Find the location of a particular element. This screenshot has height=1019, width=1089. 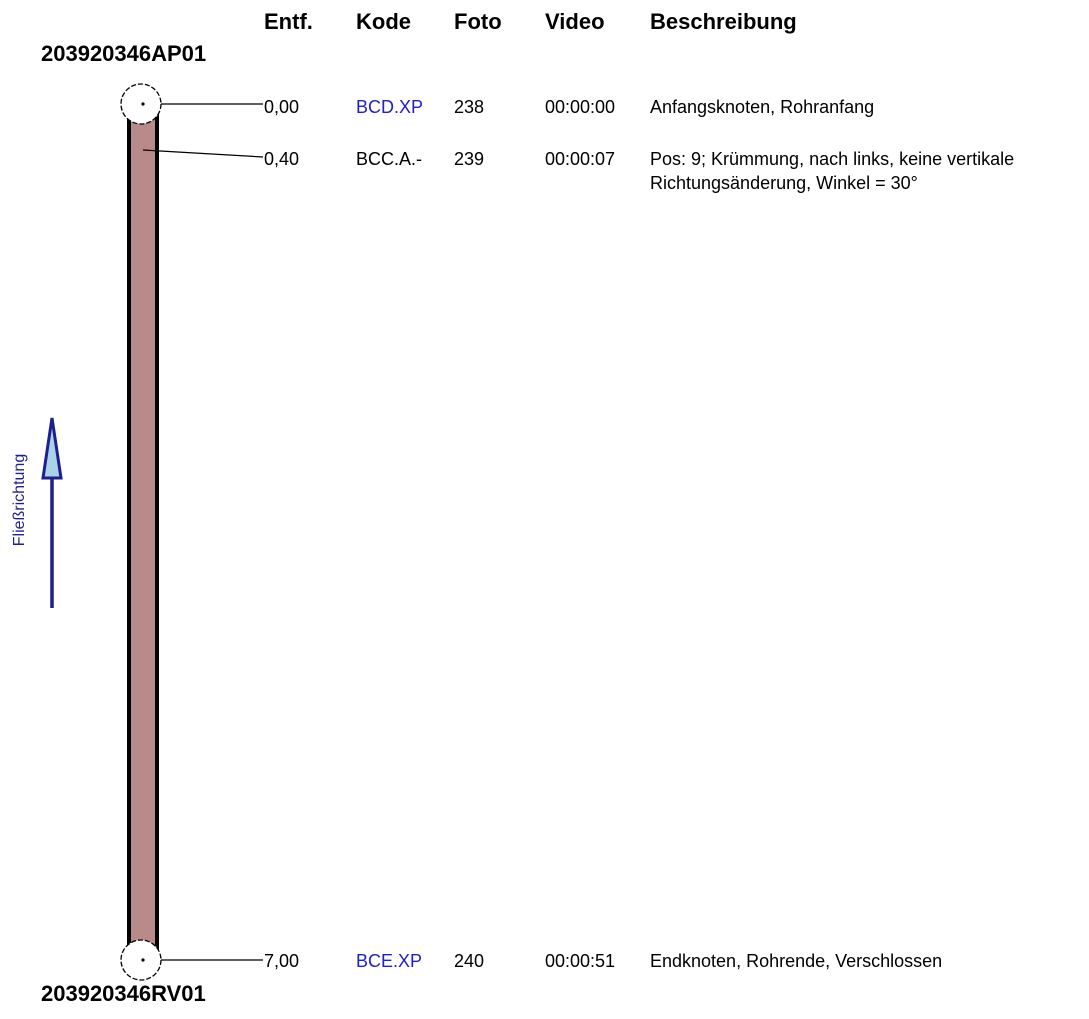

header-description: Beschreibung is located at coordinates (723, 21).